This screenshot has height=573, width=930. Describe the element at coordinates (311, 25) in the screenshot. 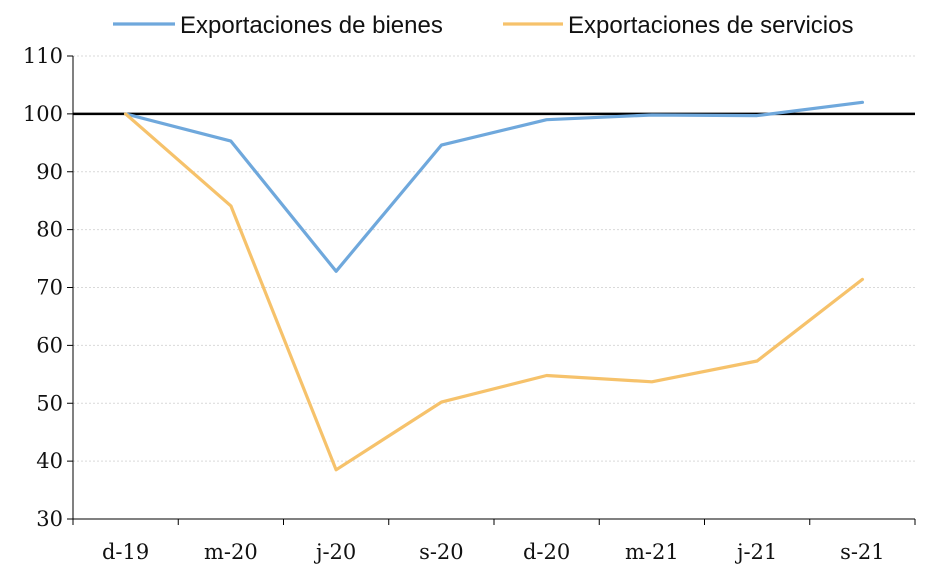

I see `legend-label: Exportaciones de bienes` at that location.